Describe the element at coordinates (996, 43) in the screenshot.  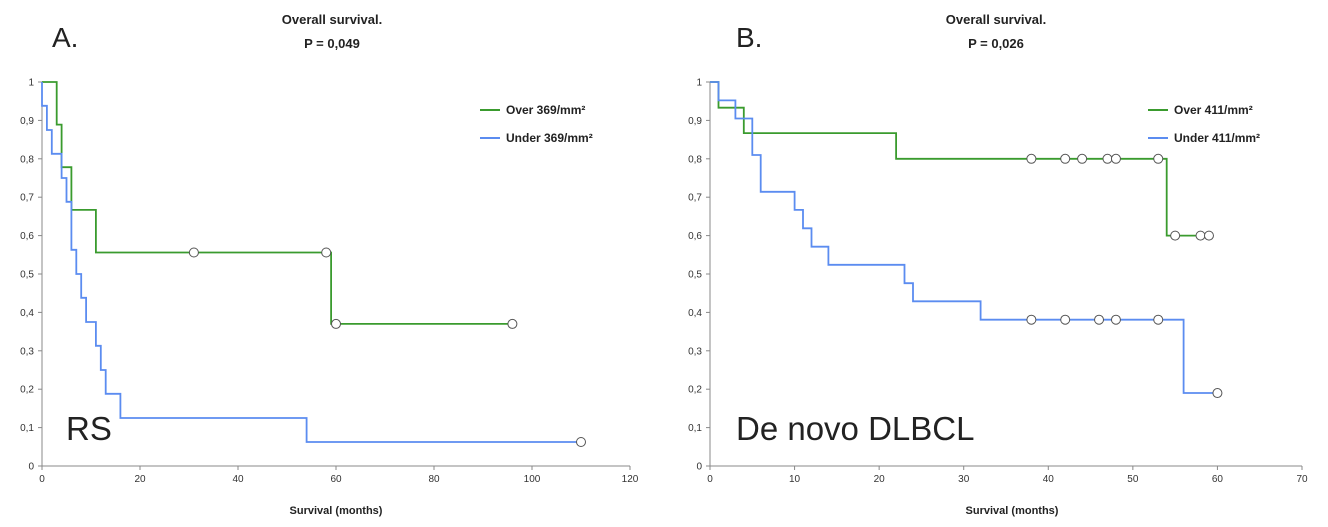
I see `chart-subtitle: P = 0,026` at that location.